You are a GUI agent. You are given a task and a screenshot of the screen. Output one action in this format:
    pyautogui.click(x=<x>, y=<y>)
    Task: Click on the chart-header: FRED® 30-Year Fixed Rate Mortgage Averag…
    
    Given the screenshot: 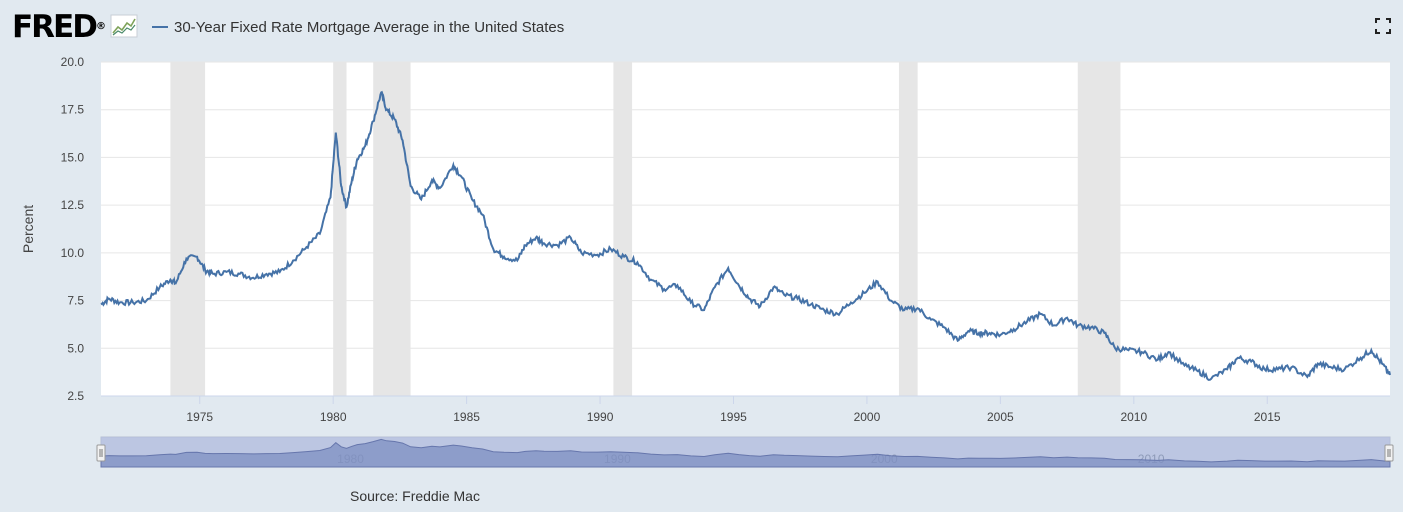 What is the action you would take?
    pyautogui.click(x=701, y=28)
    